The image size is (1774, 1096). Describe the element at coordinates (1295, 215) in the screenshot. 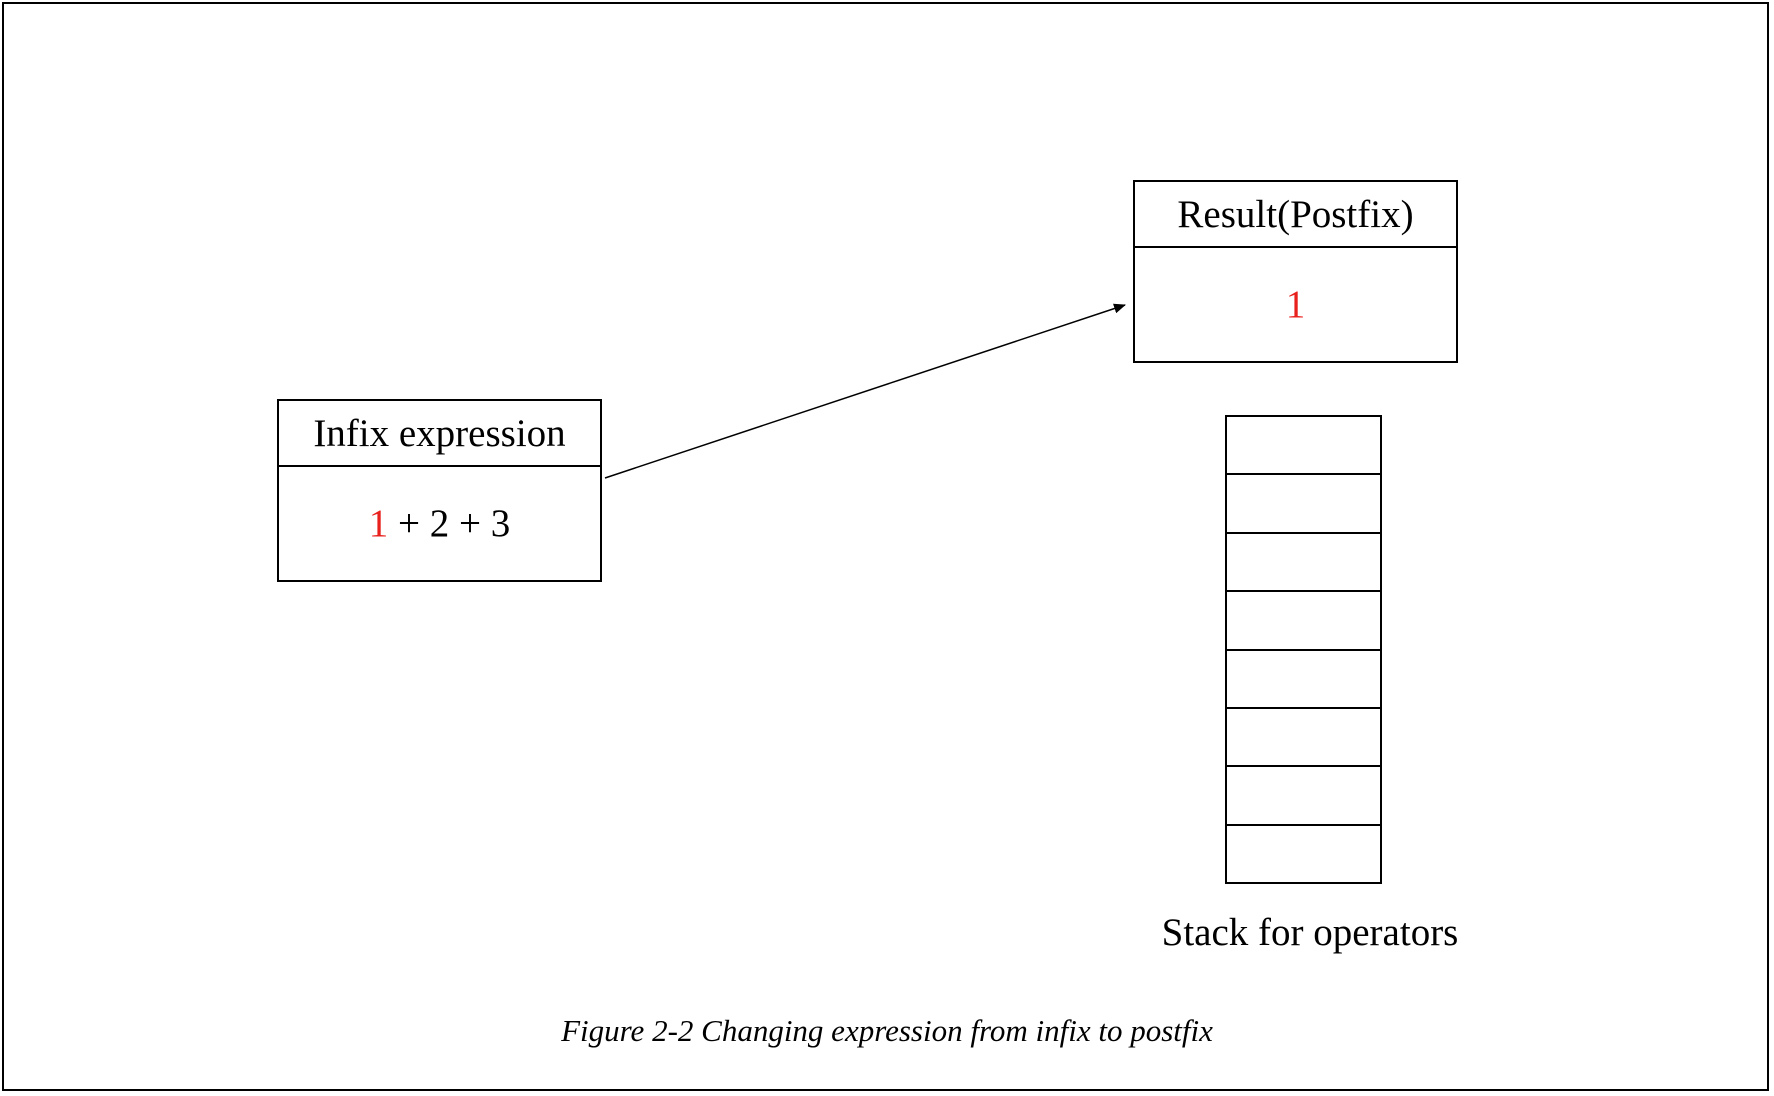

I see `result-postfix-title: Result(Postfix)` at that location.